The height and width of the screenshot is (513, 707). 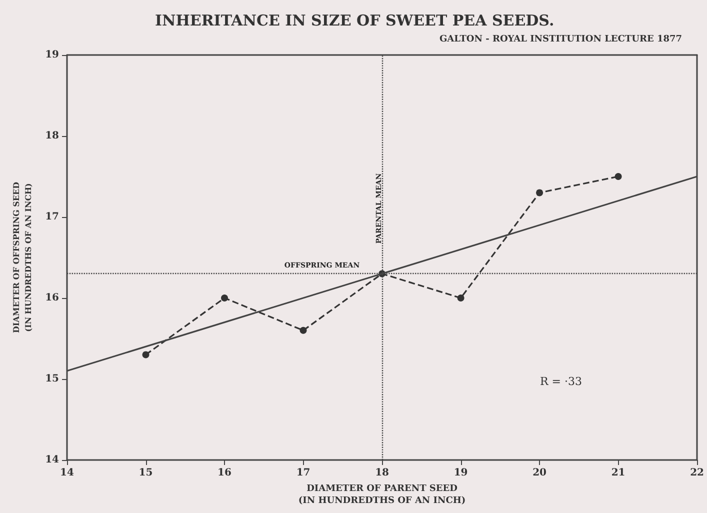 I want to click on x-tick-label: 15, so click(x=145, y=473).